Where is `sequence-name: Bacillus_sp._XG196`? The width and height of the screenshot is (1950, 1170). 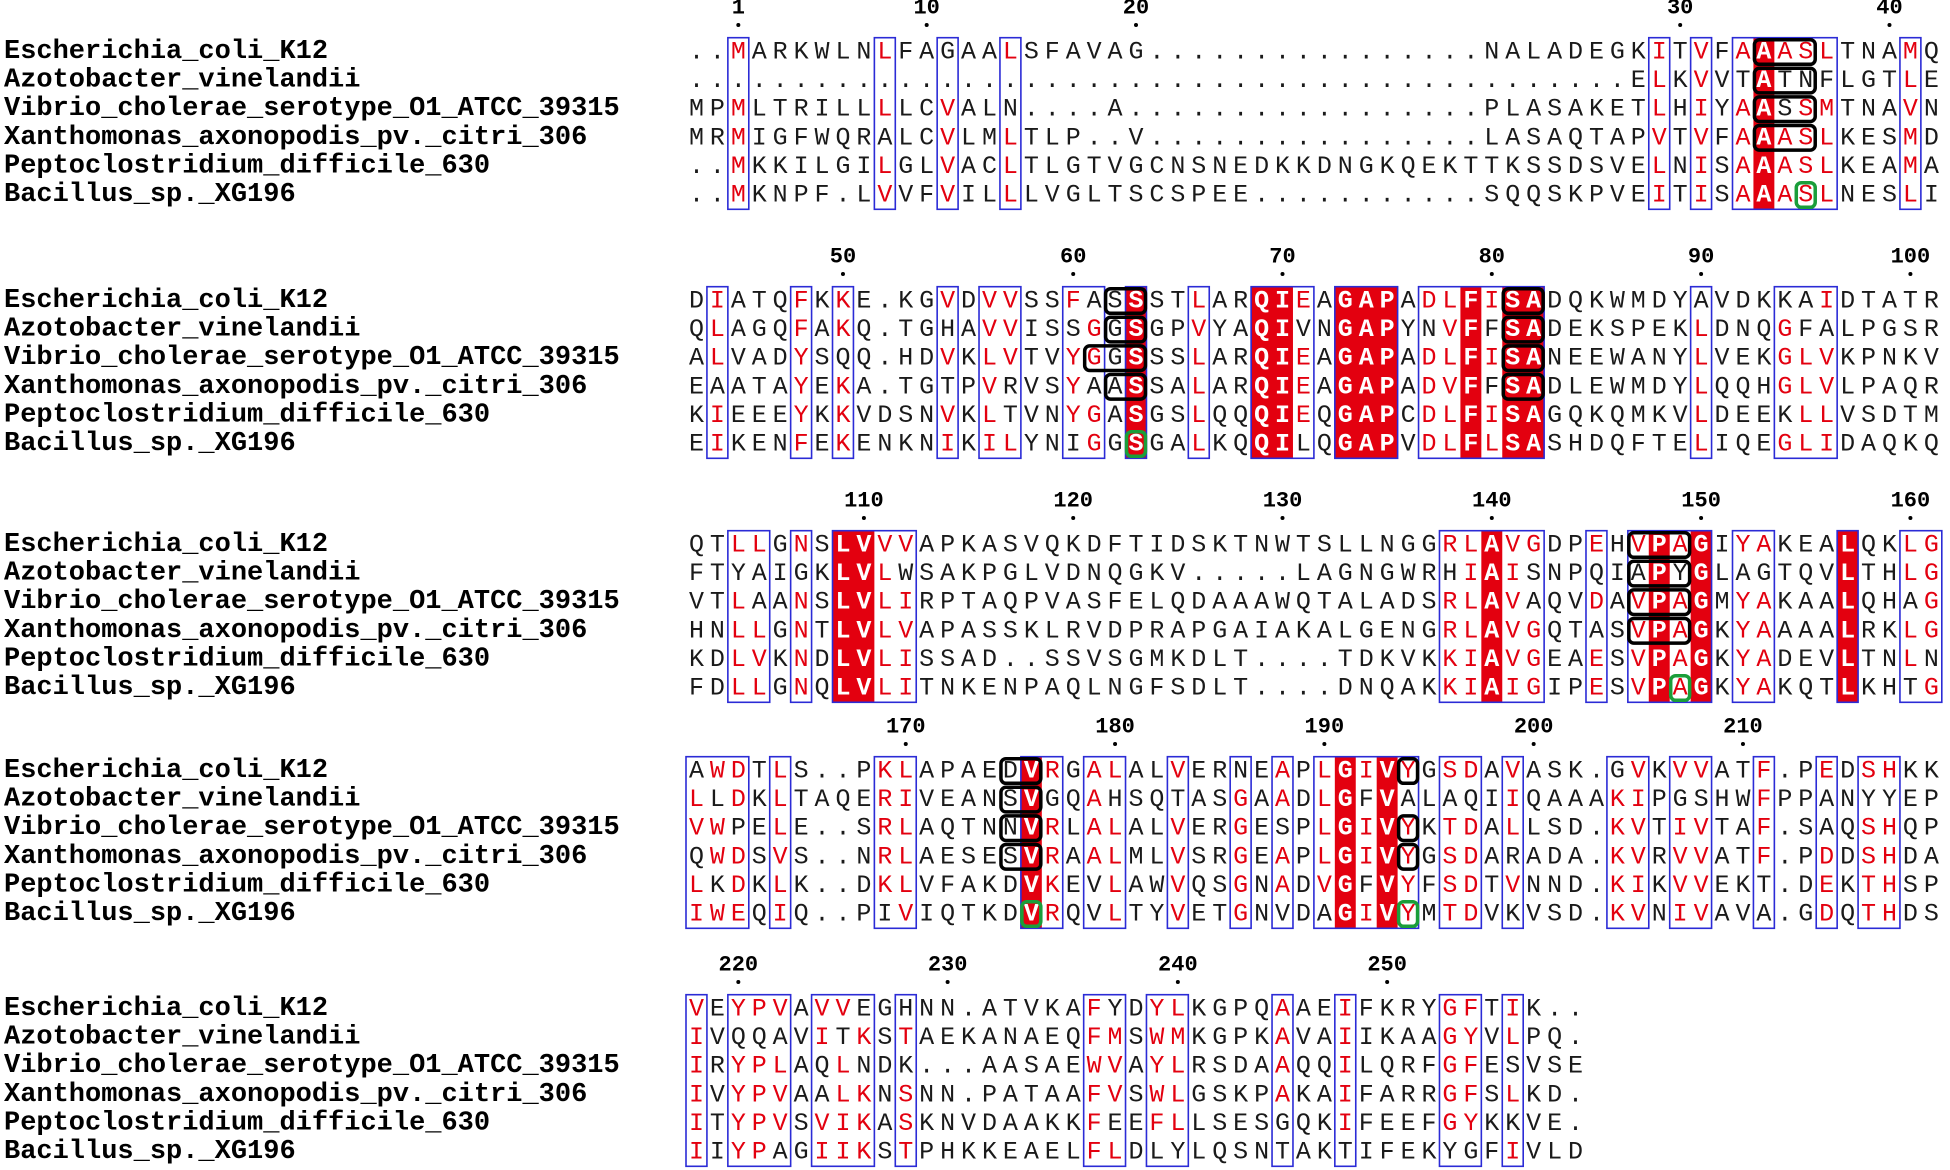
sequence-name: Bacillus_sp._XG196 is located at coordinates (150, 914).